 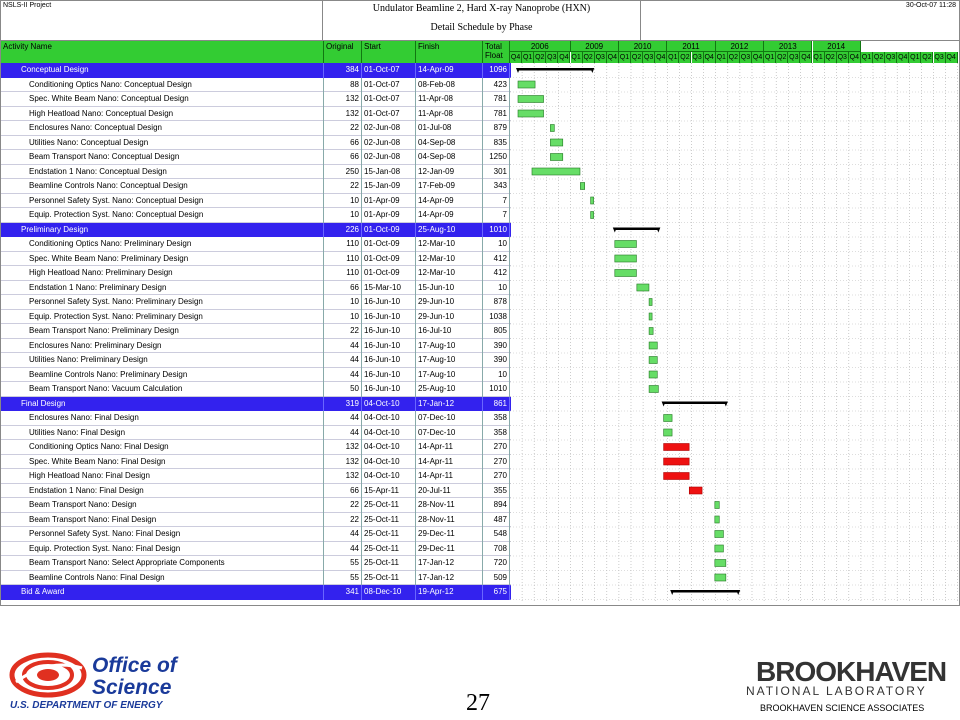 I want to click on cell-float: 10, so click(x=496, y=244).